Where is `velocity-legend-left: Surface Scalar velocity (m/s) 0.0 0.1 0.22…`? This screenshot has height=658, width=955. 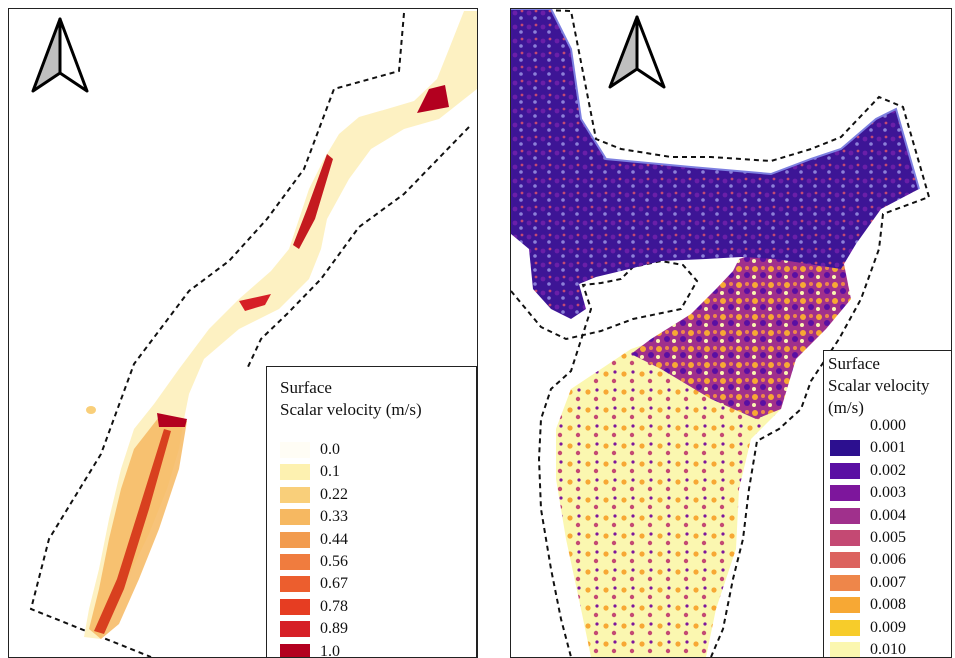
velocity-legend-left: Surface Scalar velocity (m/s) 0.0 0.1 0.22… is located at coordinates (371, 512).